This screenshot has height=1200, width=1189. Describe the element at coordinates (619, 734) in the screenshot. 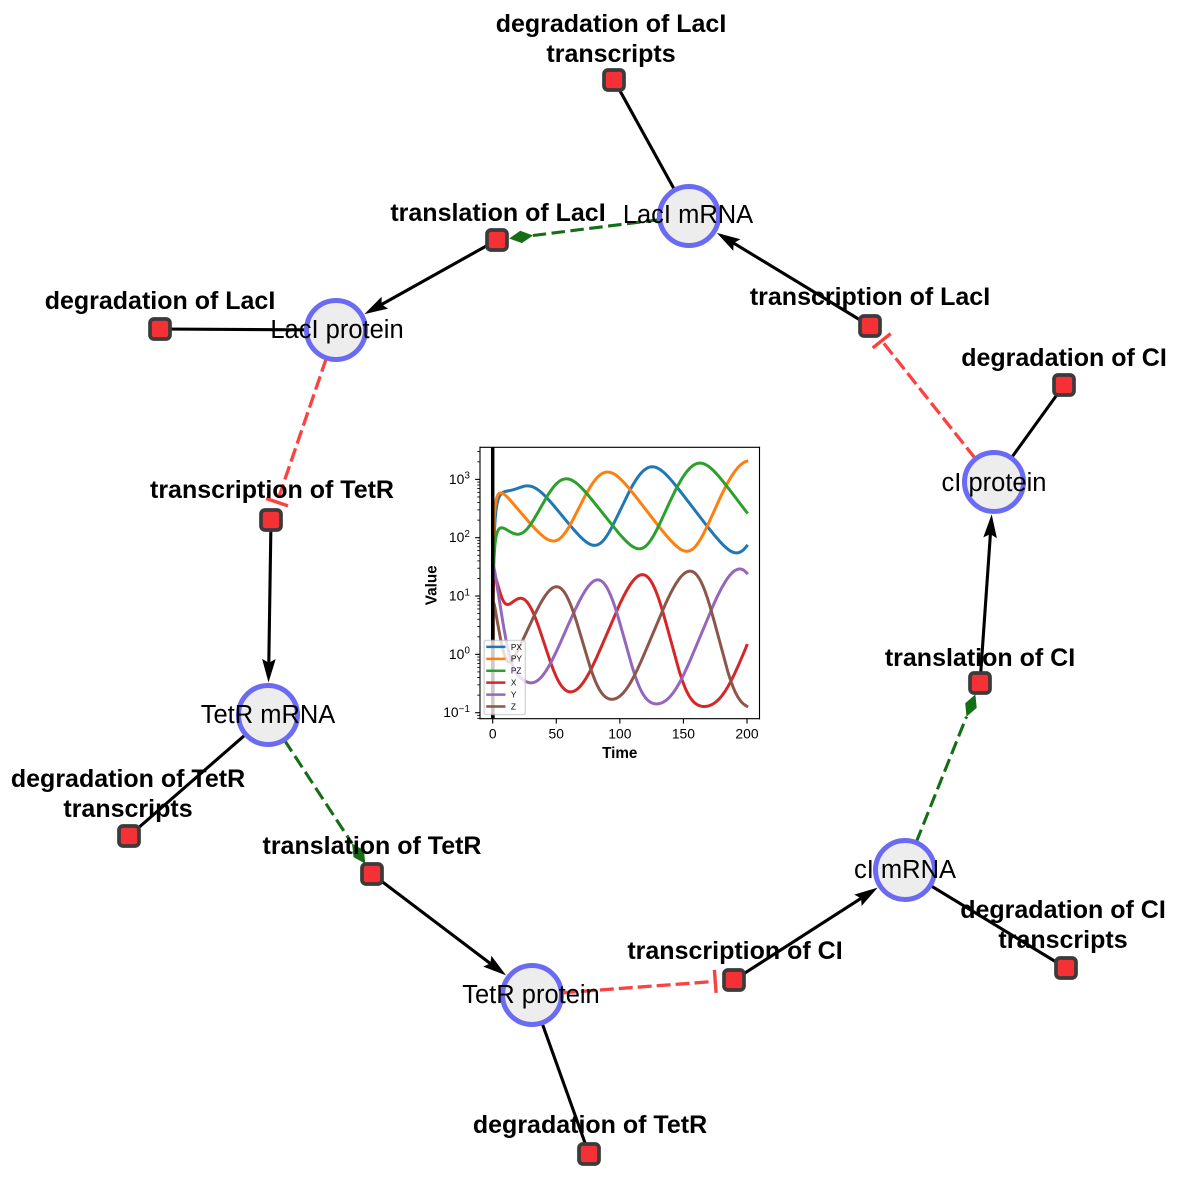

I see `svg-text: 100` at that location.